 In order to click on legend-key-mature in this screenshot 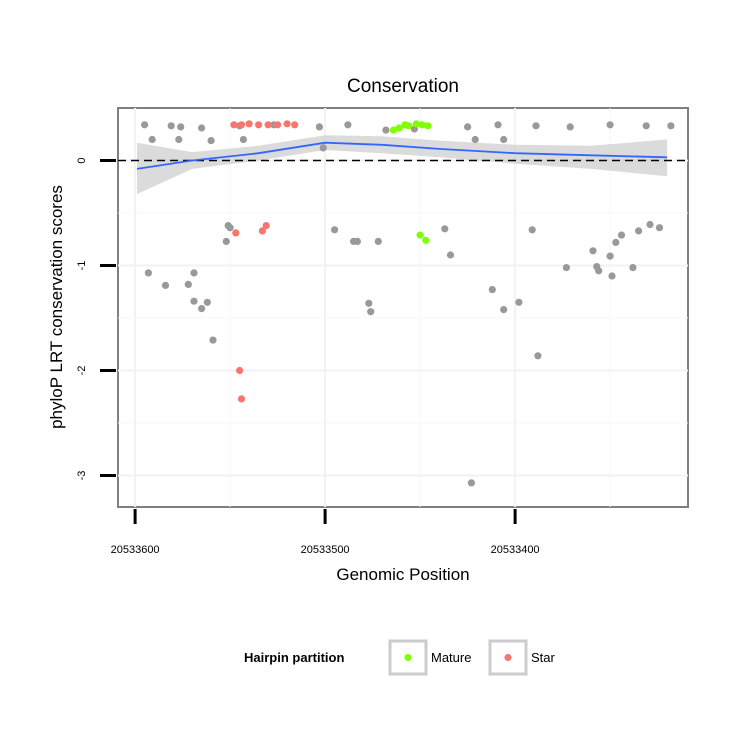, I will do `click(408, 657)`.